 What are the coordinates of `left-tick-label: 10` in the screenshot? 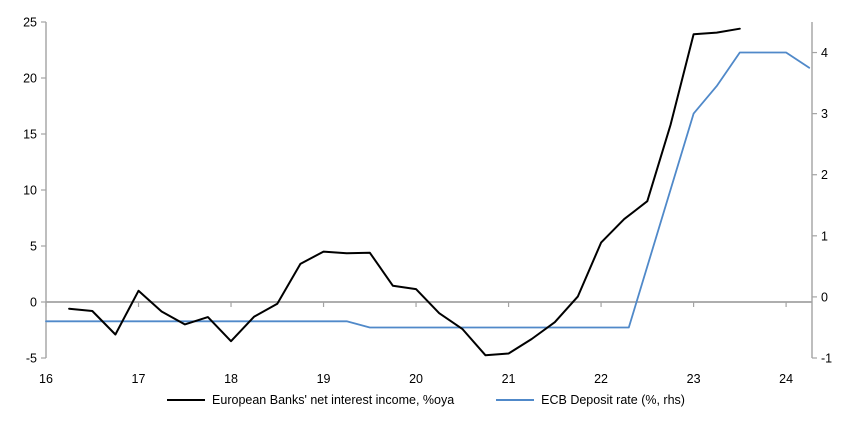 It's located at (30, 191).